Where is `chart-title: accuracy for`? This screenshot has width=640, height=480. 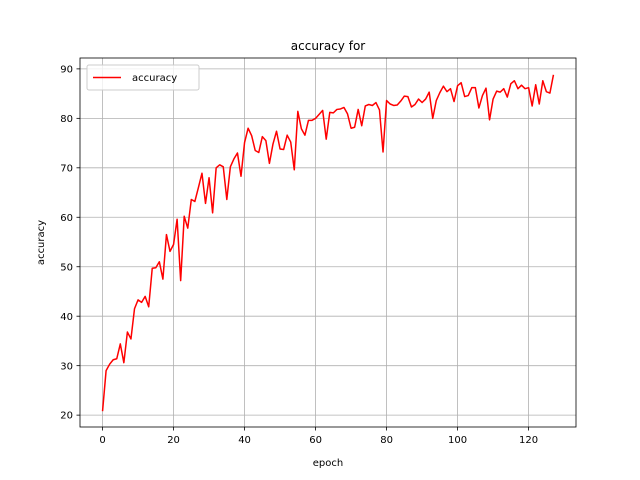
chart-title: accuracy for is located at coordinates (328, 46).